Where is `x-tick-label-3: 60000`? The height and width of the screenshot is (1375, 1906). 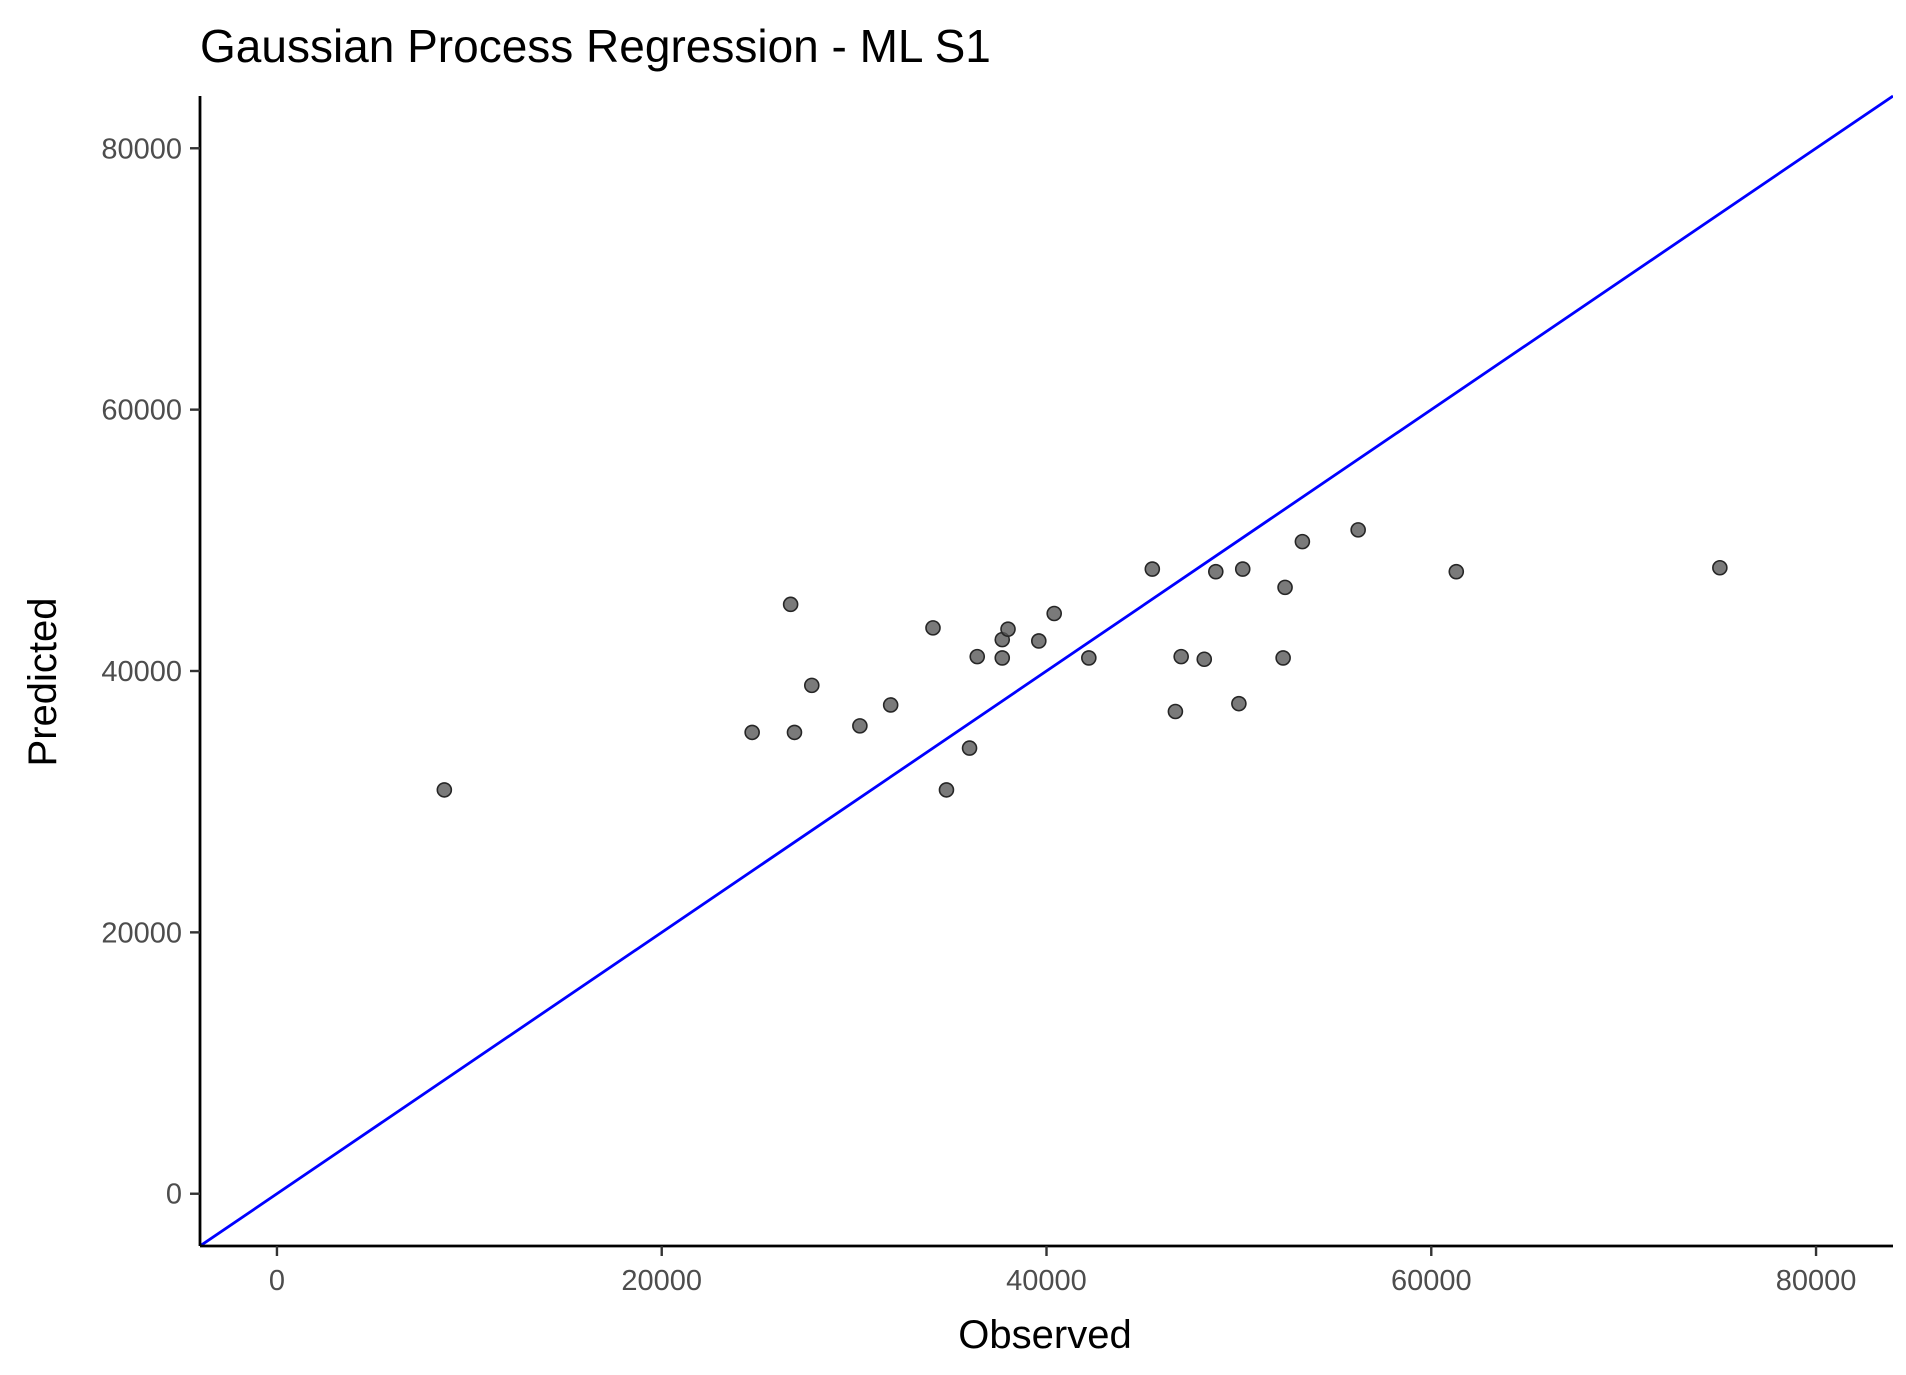
x-tick-label-3: 60000 is located at coordinates (1431, 1281).